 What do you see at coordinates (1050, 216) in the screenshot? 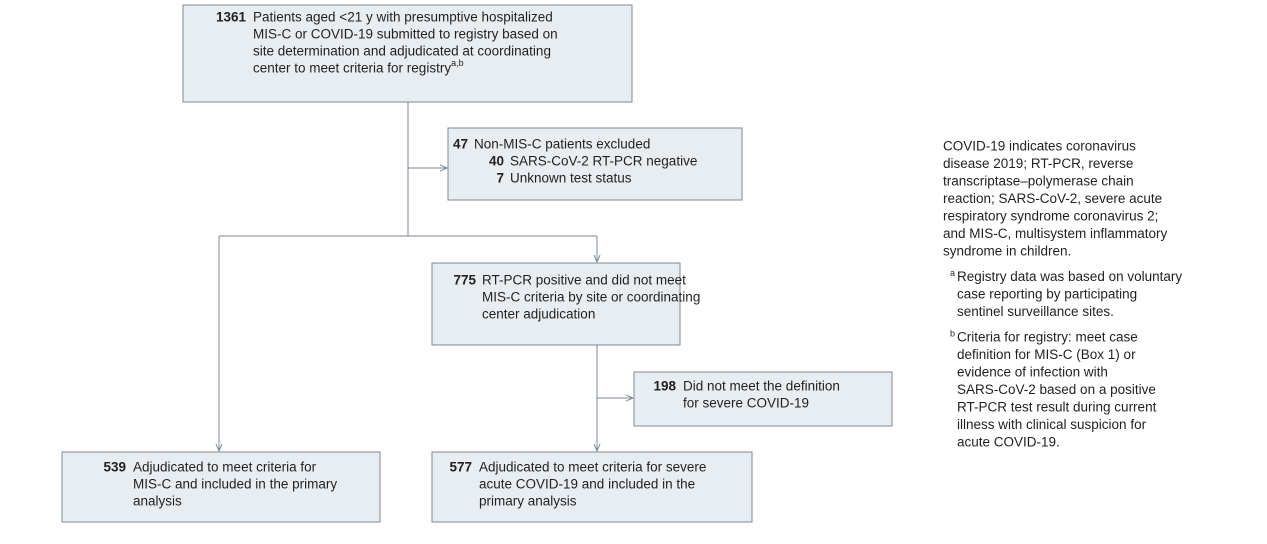
I see `note-text: respiratory syndrome coronavirus 2;` at bounding box center [1050, 216].